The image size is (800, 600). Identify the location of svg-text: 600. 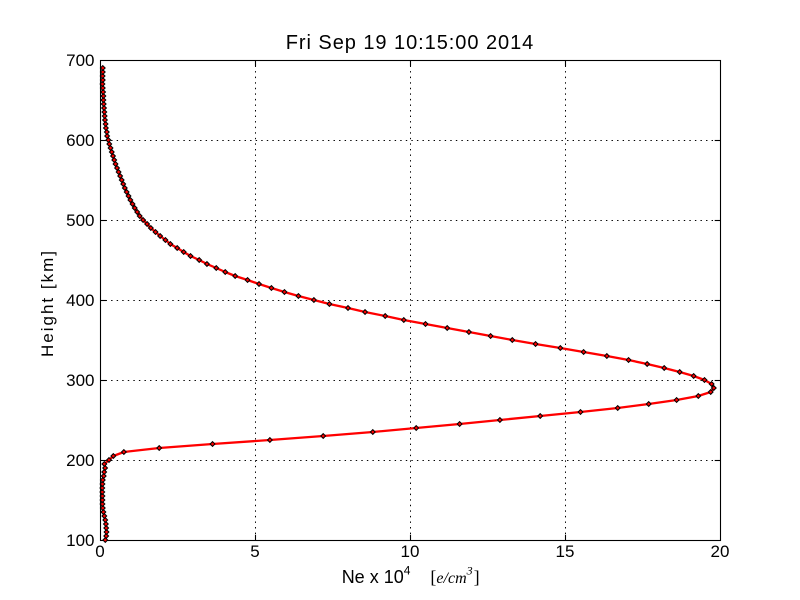
(80, 140).